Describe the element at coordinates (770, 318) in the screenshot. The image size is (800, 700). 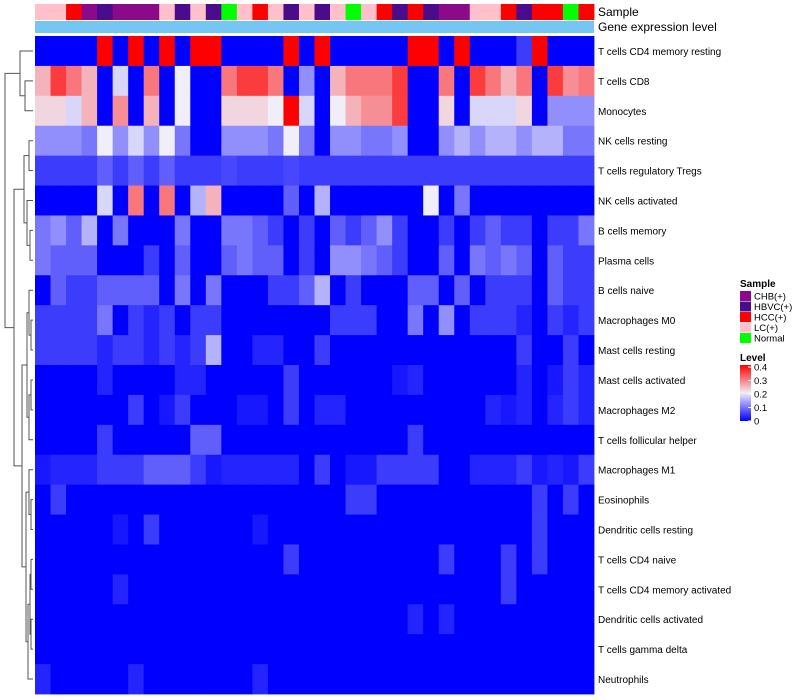
I see `legend-label: HCC(+)` at that location.